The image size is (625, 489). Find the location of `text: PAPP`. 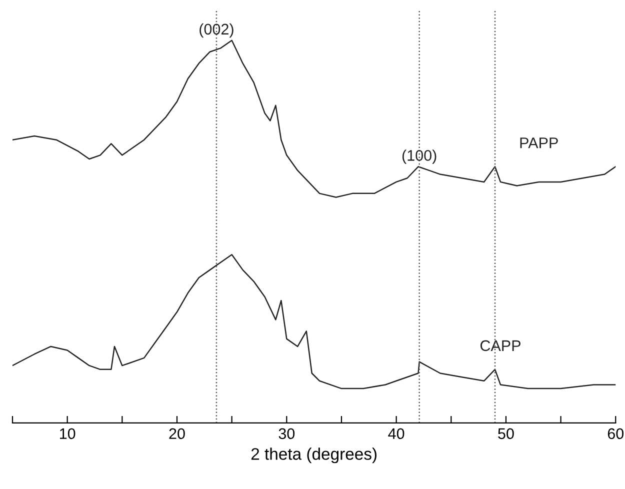

text: PAPP is located at coordinates (539, 143).